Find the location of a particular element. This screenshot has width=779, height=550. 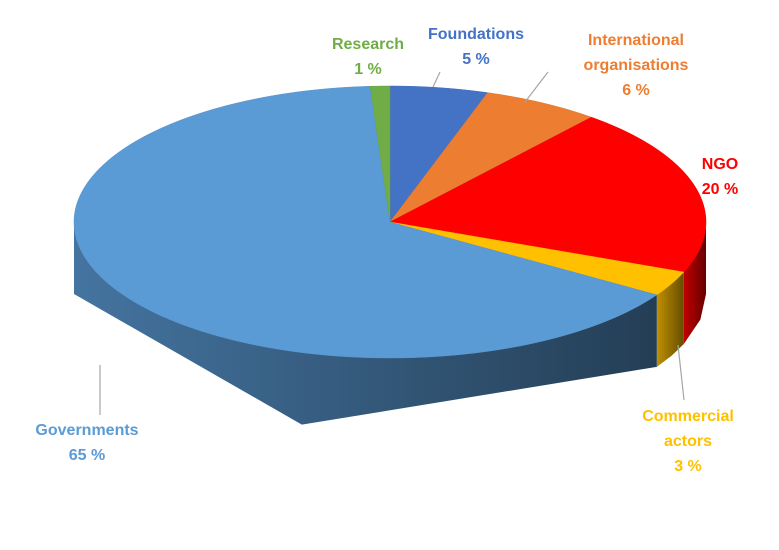

category-label: Foundations is located at coordinates (476, 34).